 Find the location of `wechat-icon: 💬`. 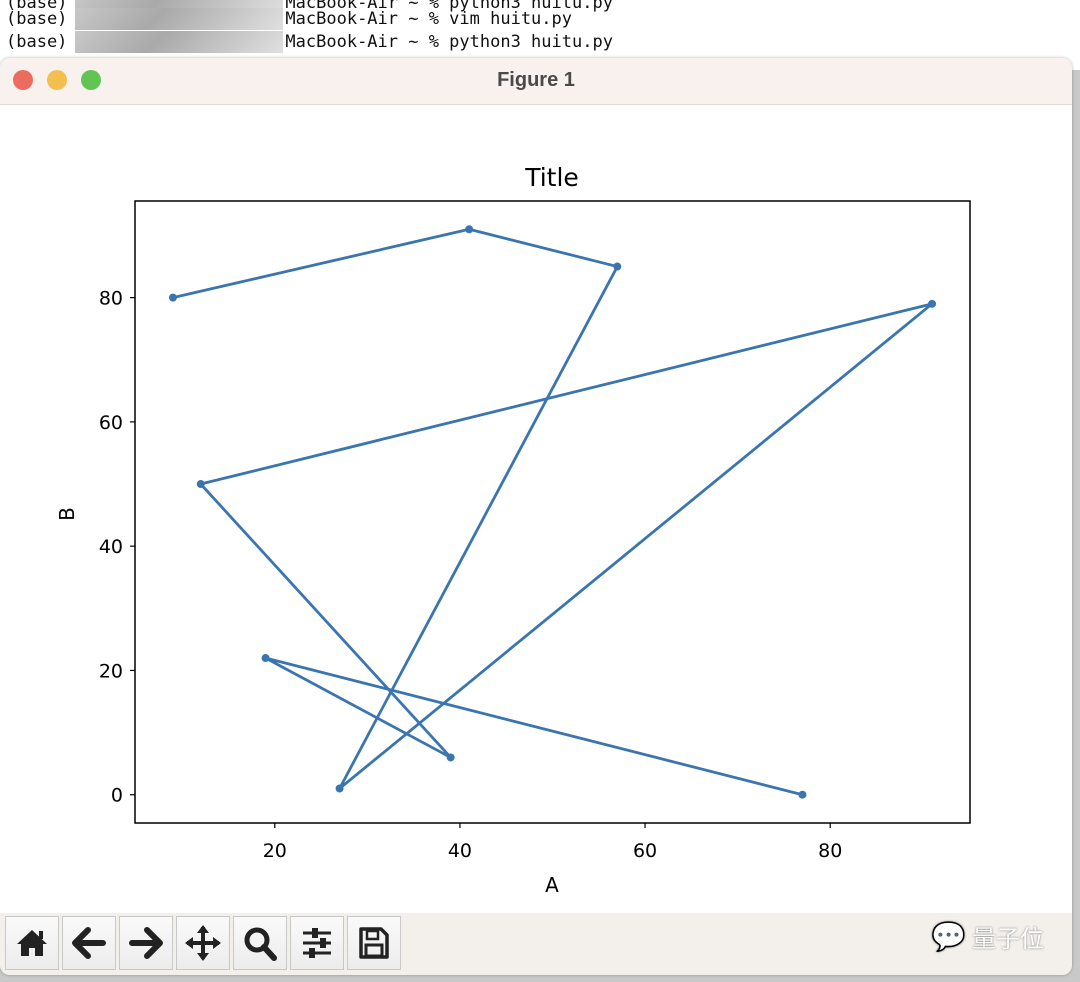

wechat-icon: 💬 is located at coordinates (948, 936).